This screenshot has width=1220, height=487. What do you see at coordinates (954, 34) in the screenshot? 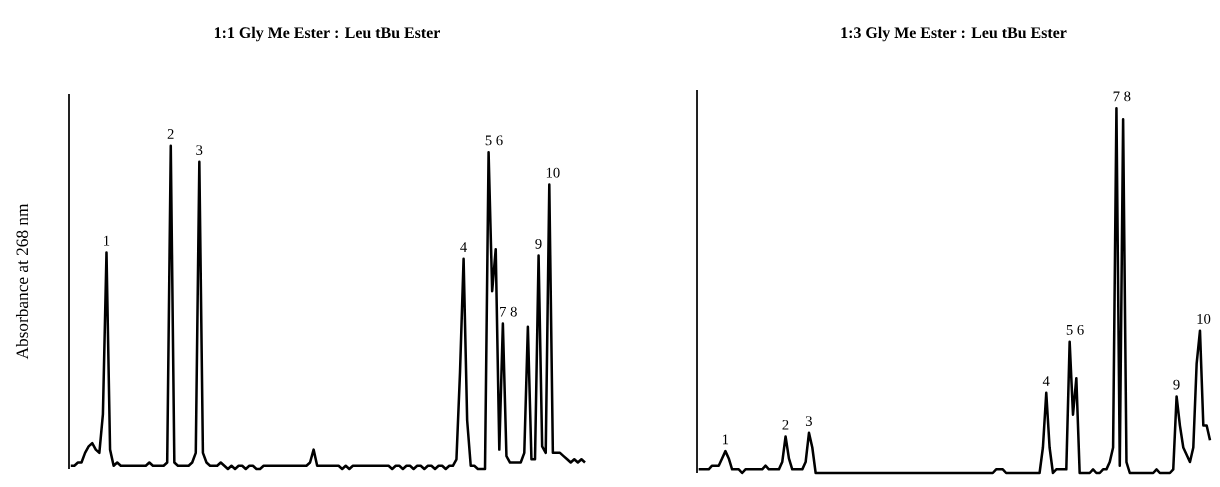
I see `chart-title: 1:3 Gly Me Ester : Leu tBu Ester` at bounding box center [954, 34].